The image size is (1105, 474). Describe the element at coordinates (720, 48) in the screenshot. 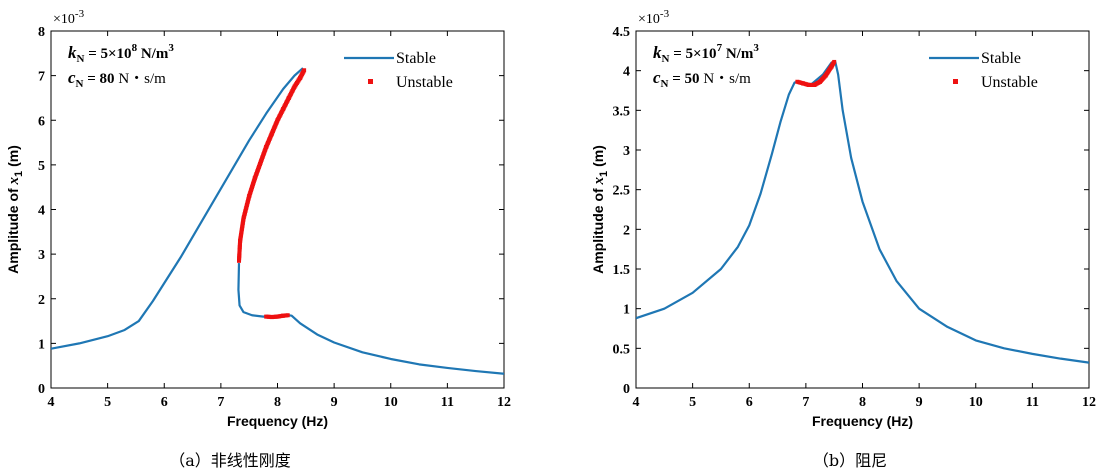

I see `k-power: 7` at that location.